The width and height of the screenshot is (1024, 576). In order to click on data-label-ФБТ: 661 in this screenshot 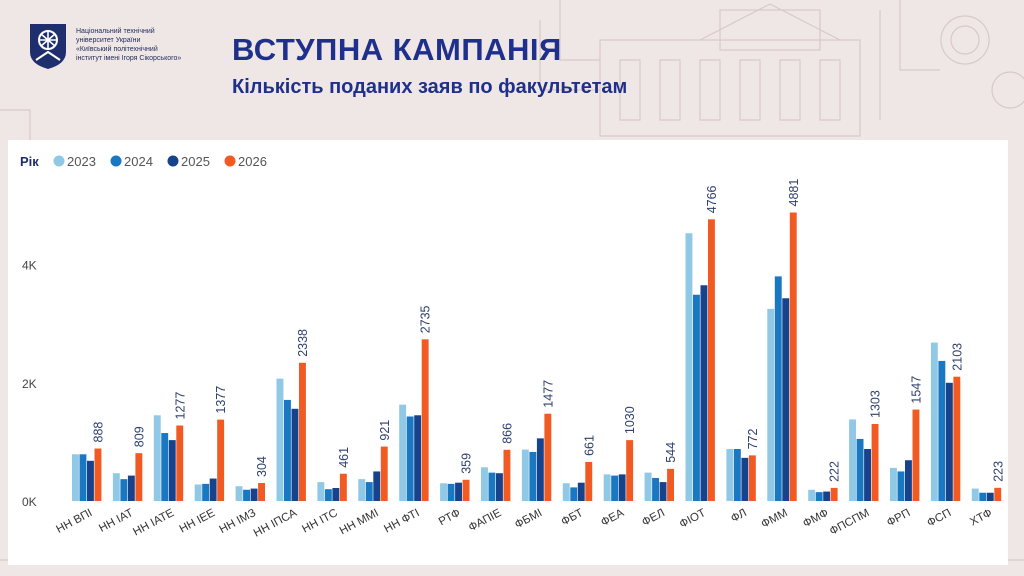, I will do `click(589, 445)`.